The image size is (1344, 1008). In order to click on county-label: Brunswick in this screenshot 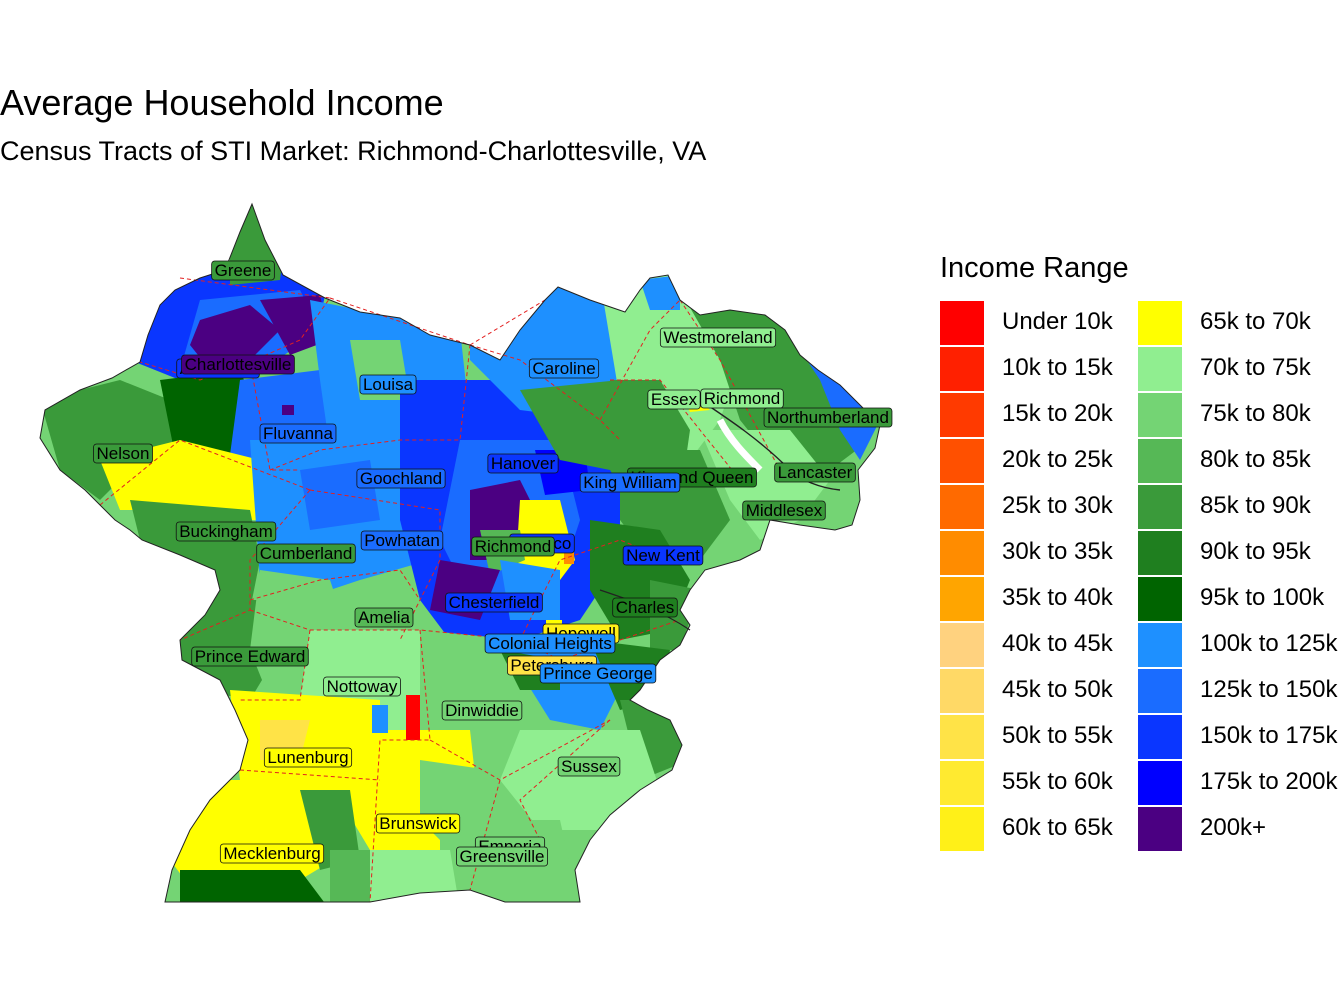, I will do `click(418, 823)`.